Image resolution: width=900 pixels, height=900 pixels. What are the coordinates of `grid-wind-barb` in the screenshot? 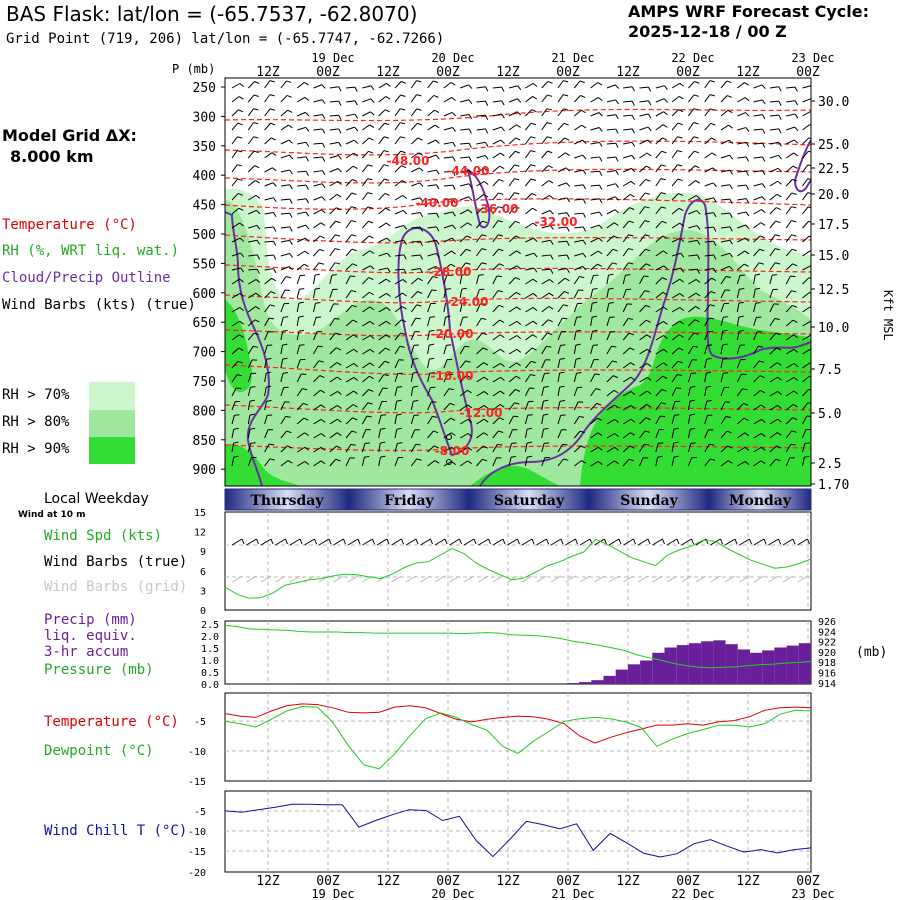 It's located at (512, 579).